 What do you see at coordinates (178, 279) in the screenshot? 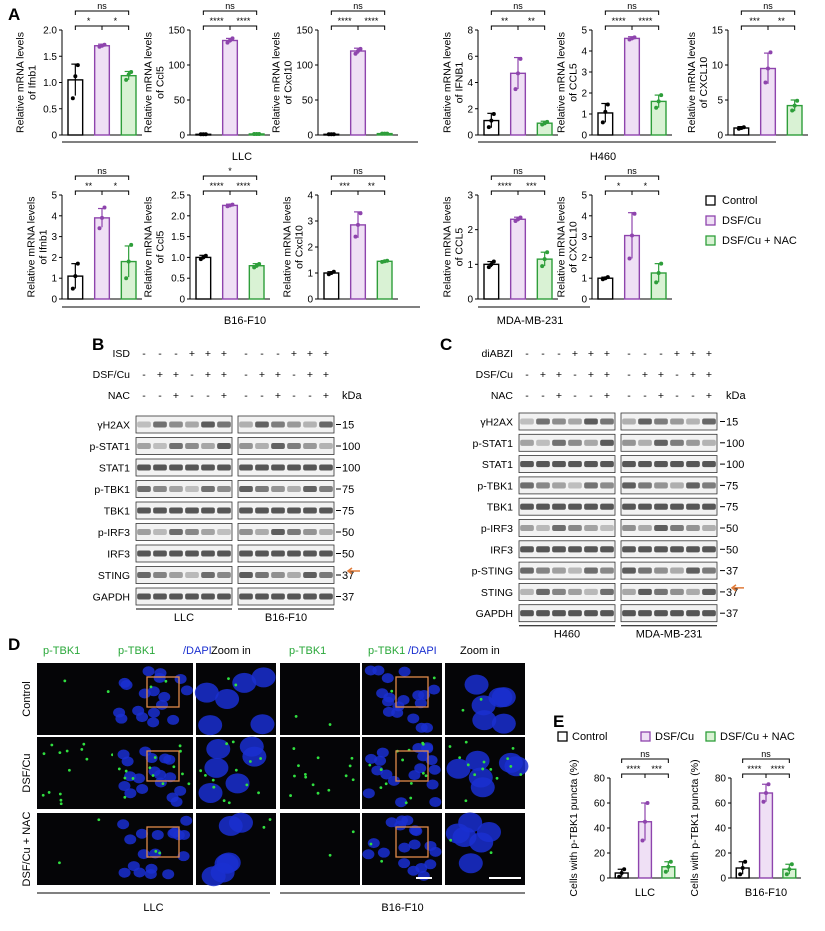
I see `y-tick-label: 0.5` at bounding box center [178, 279].